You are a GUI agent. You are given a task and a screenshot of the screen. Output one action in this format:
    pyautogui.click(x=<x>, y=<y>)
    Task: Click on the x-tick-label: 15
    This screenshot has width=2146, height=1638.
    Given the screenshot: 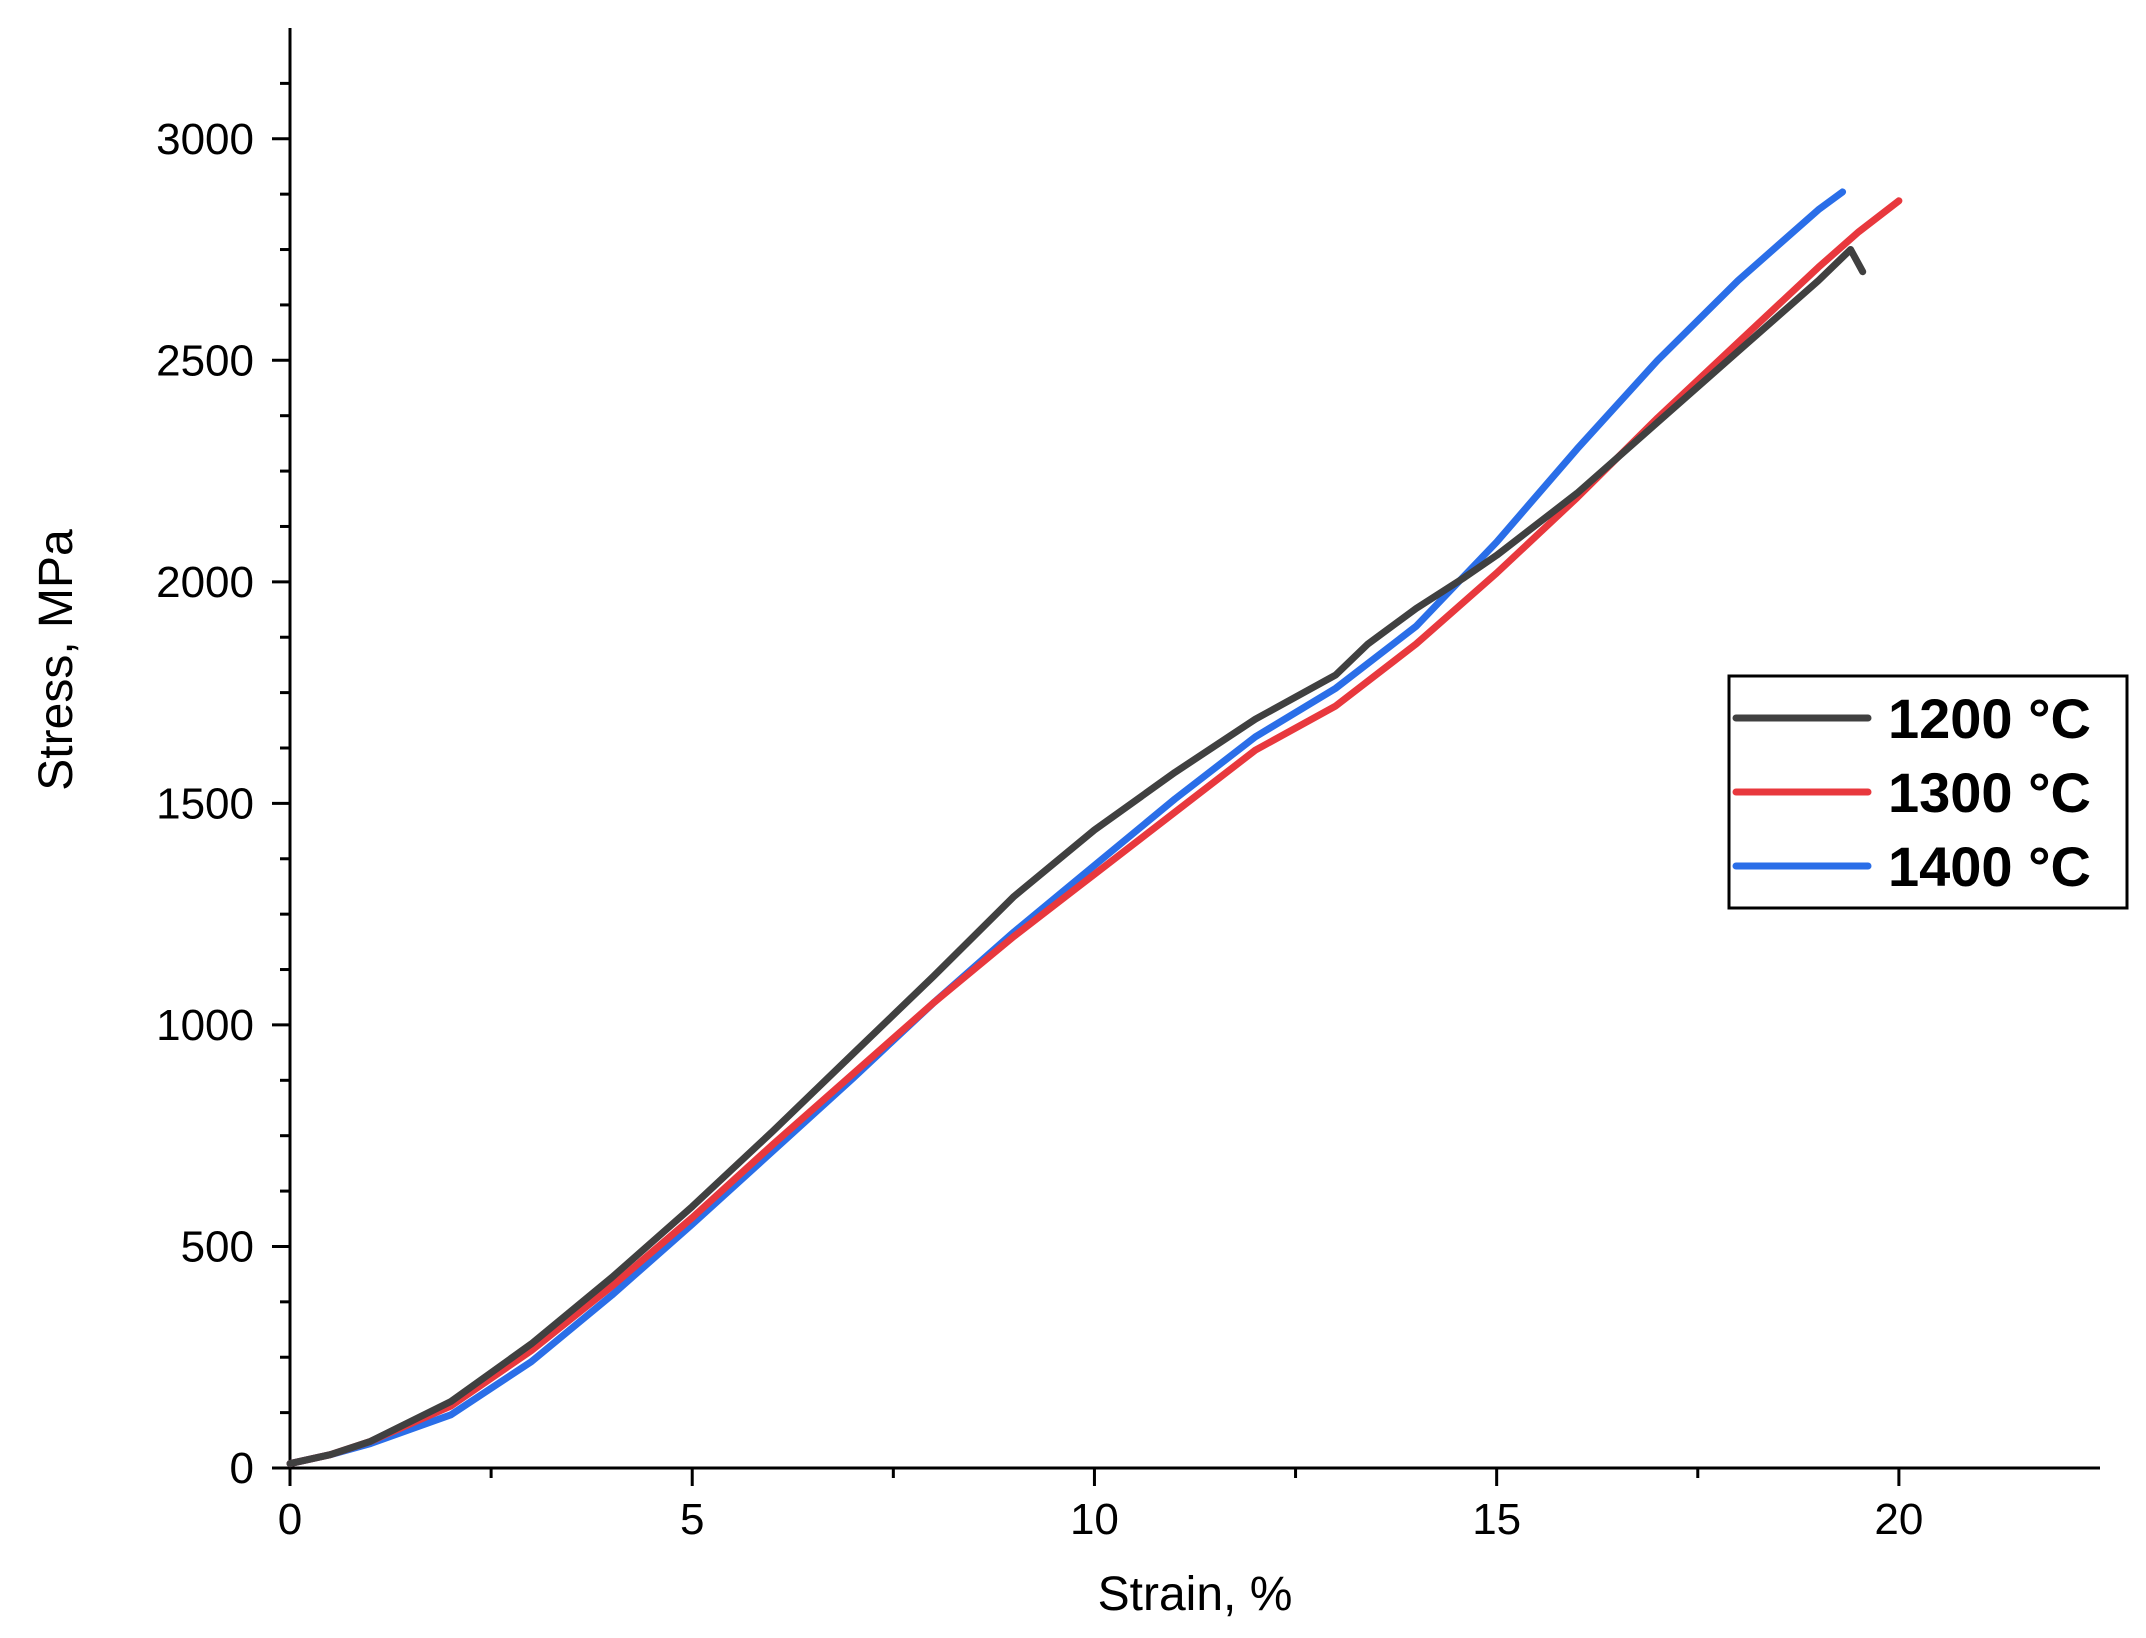 What is the action you would take?
    pyautogui.click(x=1496, y=1519)
    